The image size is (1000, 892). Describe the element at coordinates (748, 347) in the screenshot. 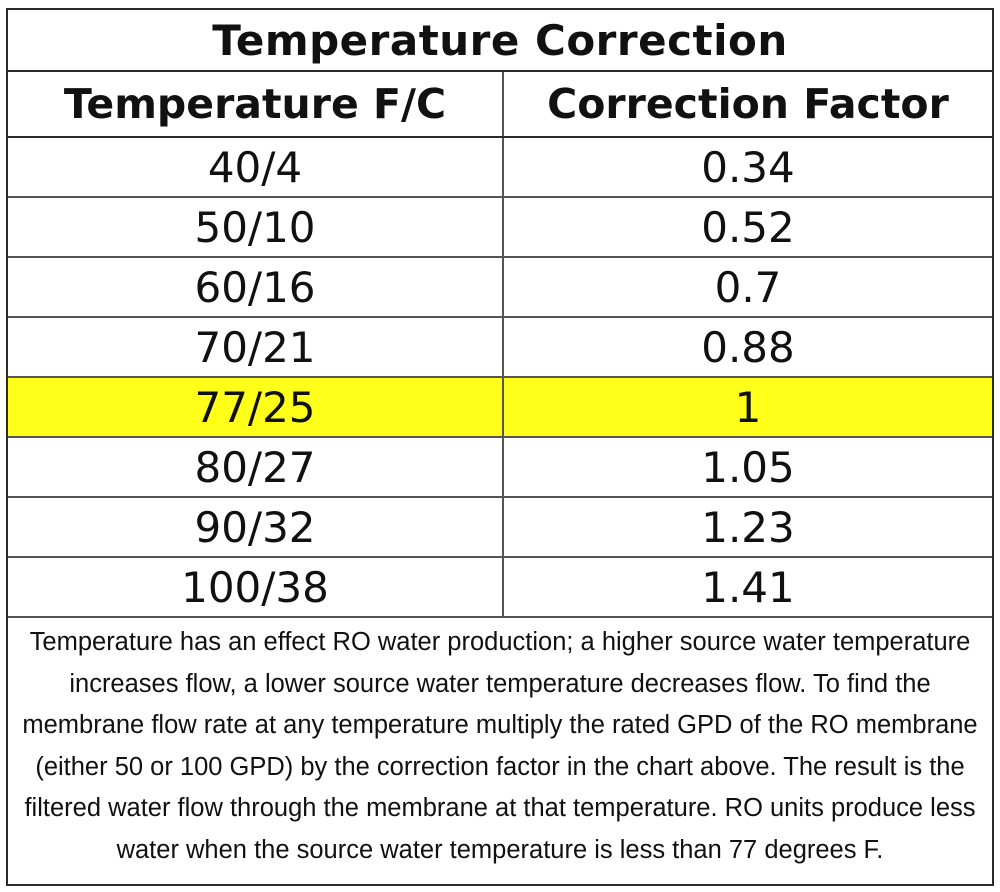

I see `factor-cell: 0.88` at that location.